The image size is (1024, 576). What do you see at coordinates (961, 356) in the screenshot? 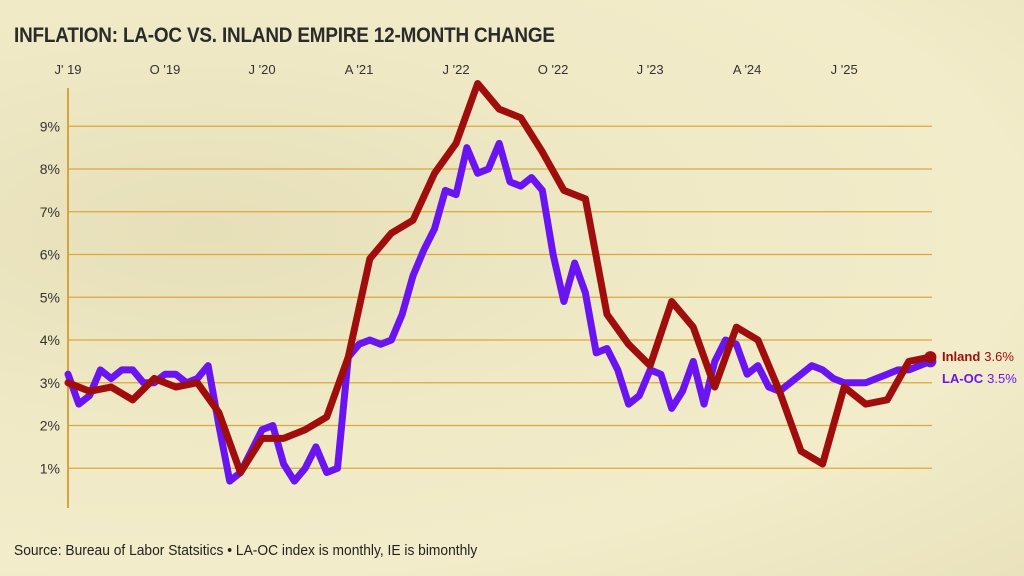
I see `end-label-name: Inland` at bounding box center [961, 356].